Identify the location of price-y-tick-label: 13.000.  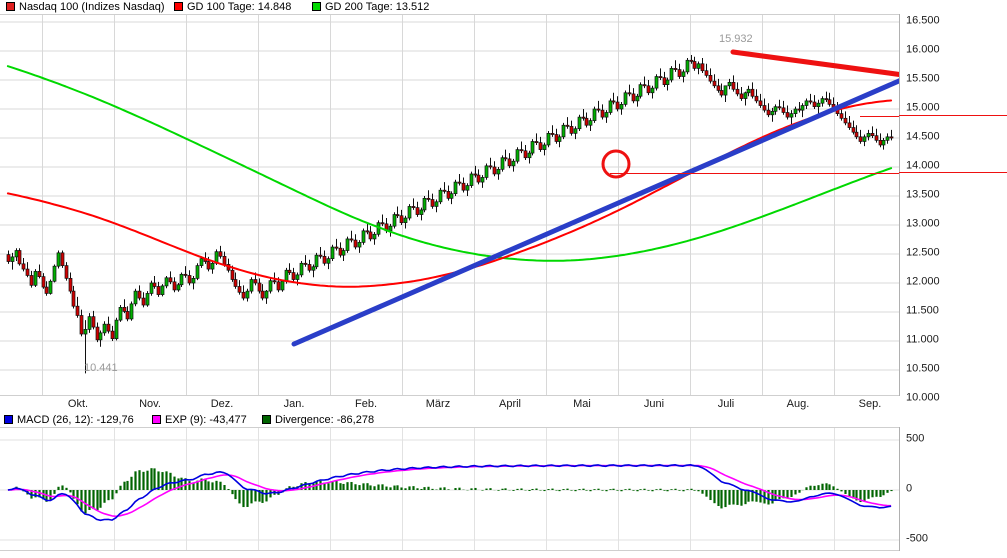
(923, 223).